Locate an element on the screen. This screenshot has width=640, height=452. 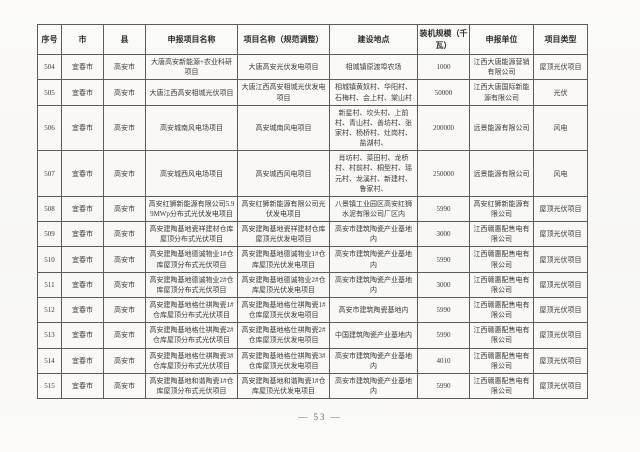
cell-adjusted-name: 高安建陶基地格仕祺陶瓷1#仓库屋顶光伏发电项目 is located at coordinates (283, 310).